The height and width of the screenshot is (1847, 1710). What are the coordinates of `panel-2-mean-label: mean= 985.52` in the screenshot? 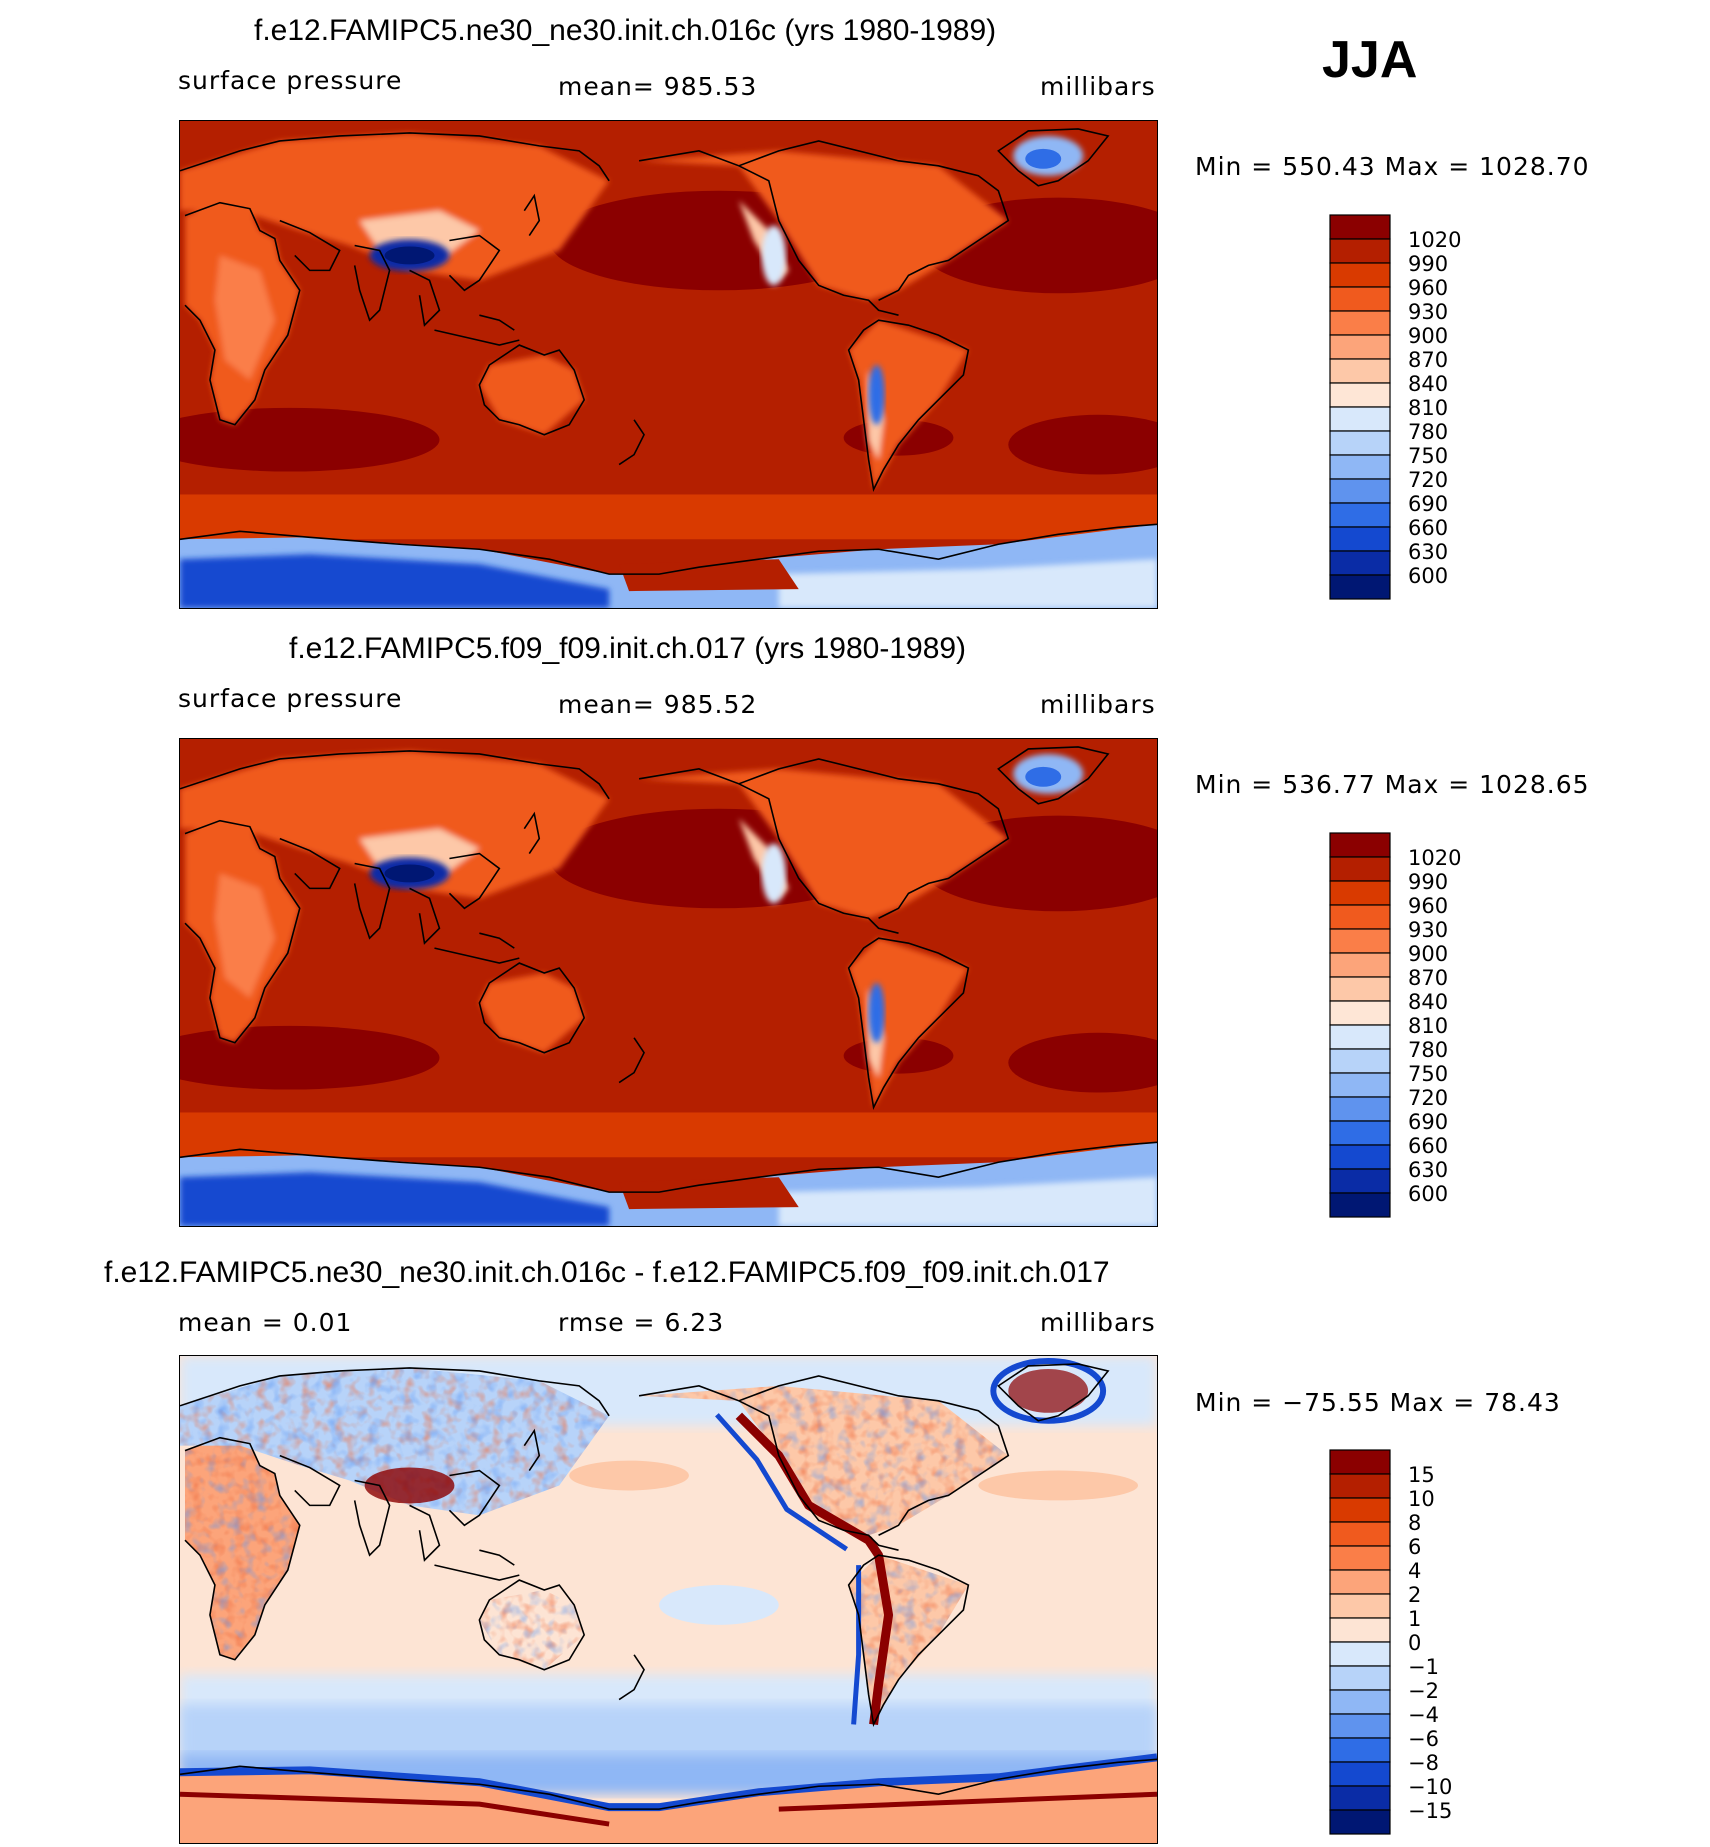 It's located at (658, 704).